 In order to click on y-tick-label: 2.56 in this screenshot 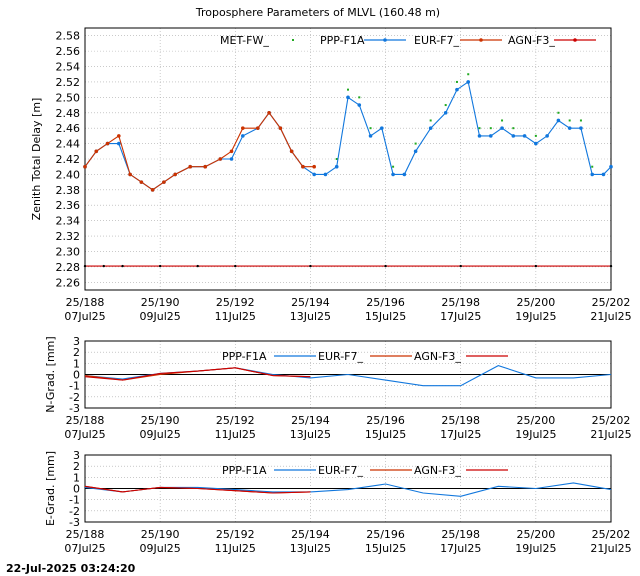, I will do `click(68, 51)`.